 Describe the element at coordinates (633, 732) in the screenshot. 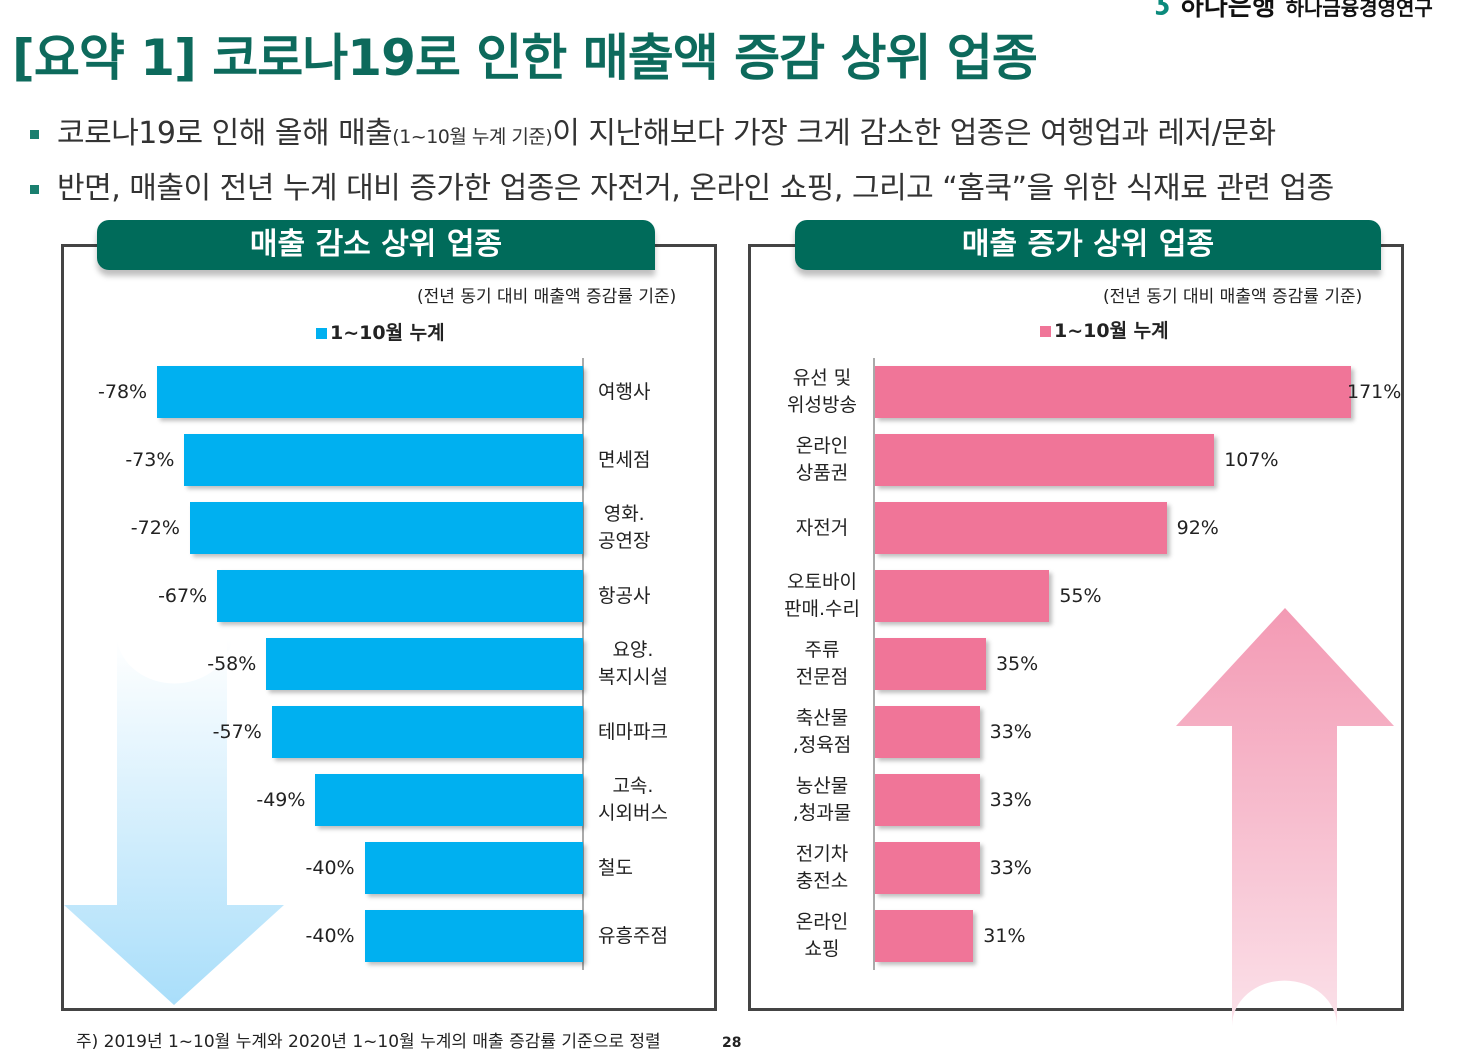

I see `category-label: 테마파크` at that location.